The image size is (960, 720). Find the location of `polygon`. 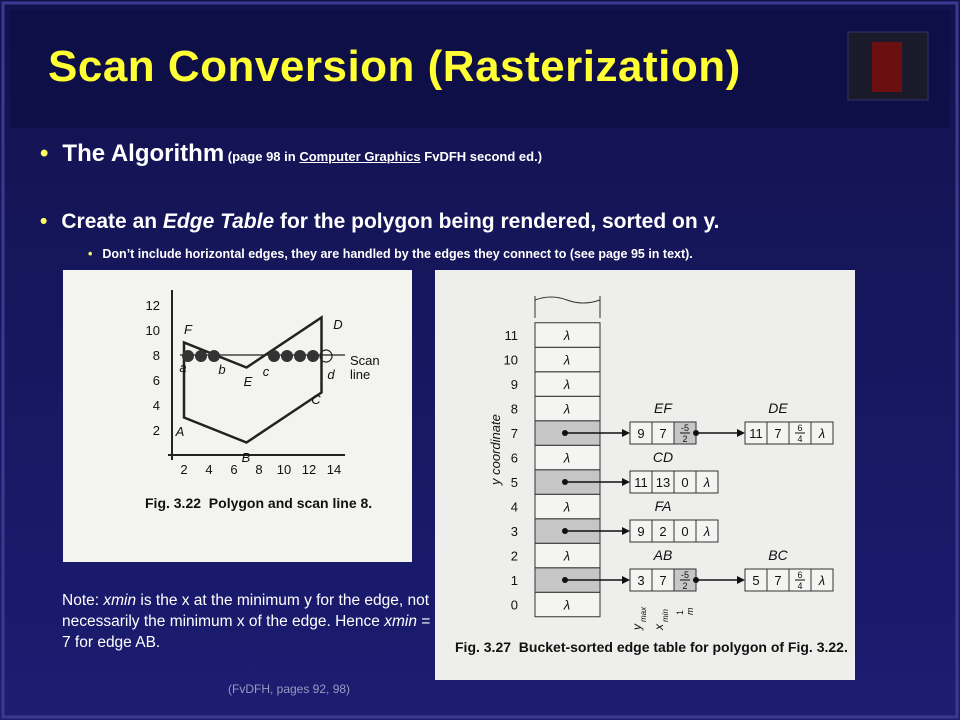

polygon is located at coordinates (252, 379).